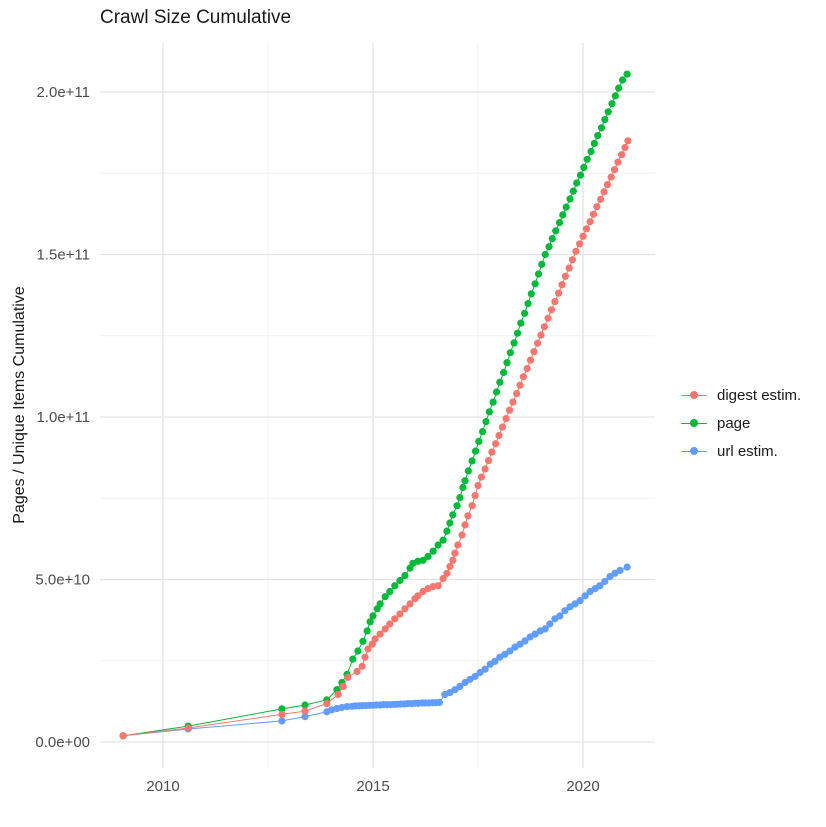 This screenshot has height=827, width=826. I want to click on x-tick-label: 2020, so click(582, 786).